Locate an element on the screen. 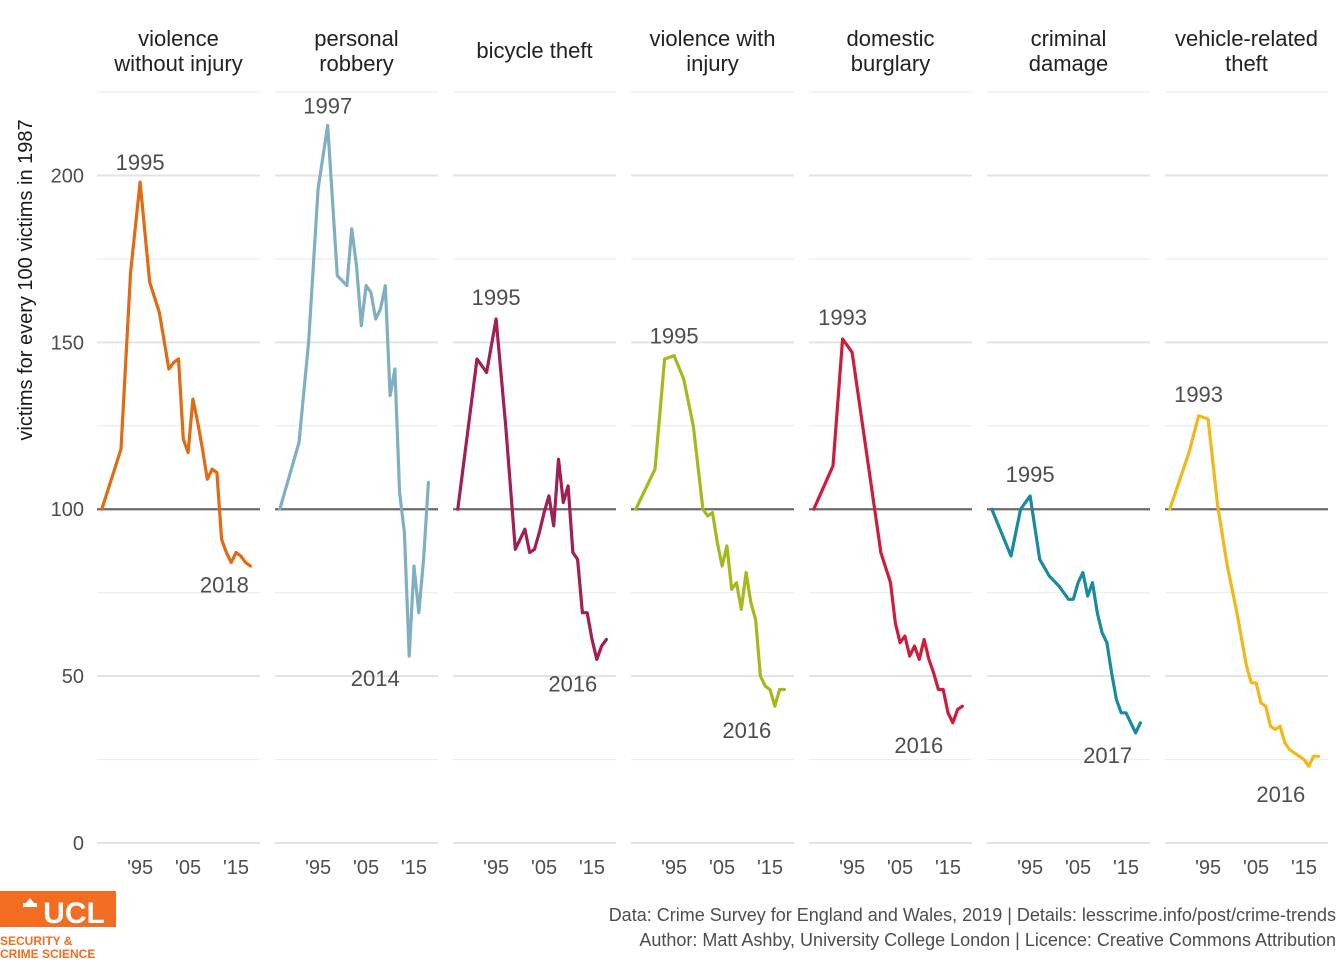 This screenshot has height=960, width=1344. logo-subtitle-line1: SECURITY & is located at coordinates (36, 941).